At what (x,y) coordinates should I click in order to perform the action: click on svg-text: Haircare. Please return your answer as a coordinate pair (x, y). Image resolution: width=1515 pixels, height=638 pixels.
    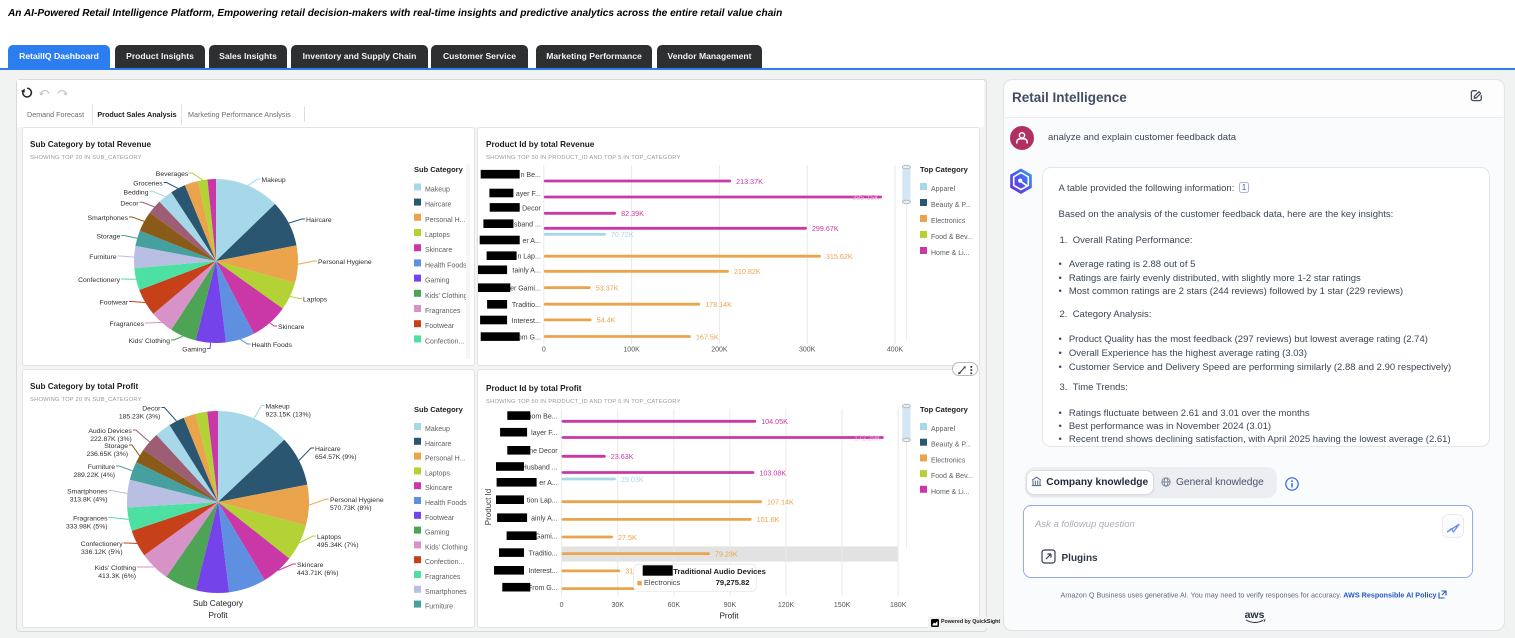
    Looking at the image, I should click on (438, 444).